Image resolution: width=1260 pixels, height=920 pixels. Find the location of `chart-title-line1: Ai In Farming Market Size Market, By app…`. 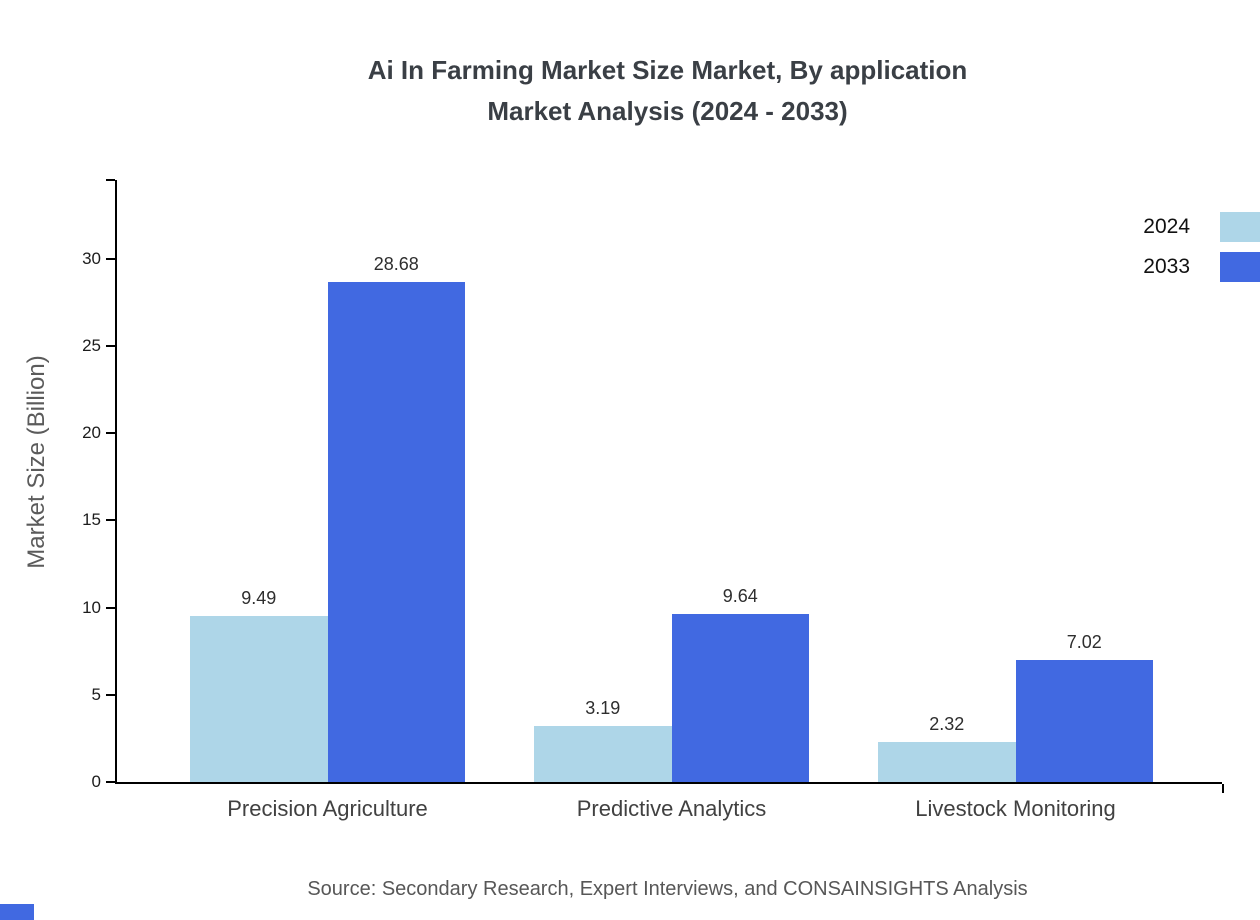

chart-title-line1: Ai In Farming Market Size Market, By app… is located at coordinates (667, 70).